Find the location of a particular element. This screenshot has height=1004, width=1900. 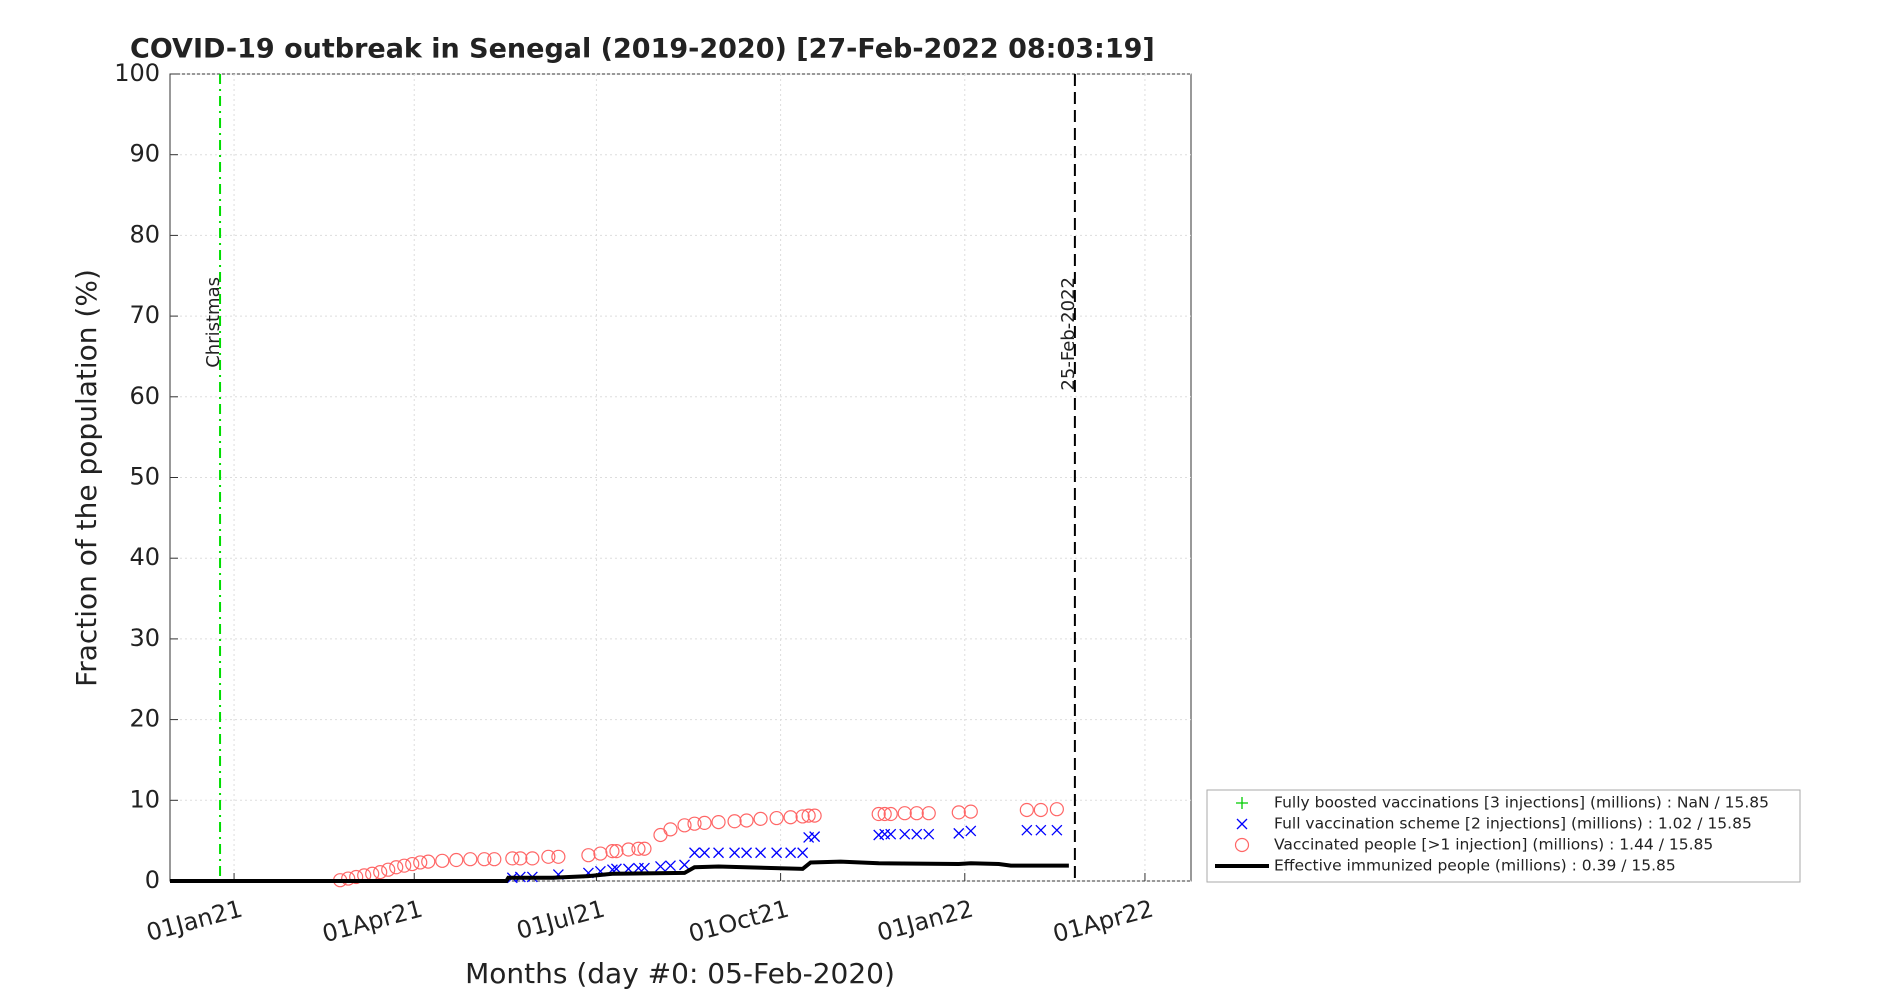

data-line is located at coordinates (619, 871).